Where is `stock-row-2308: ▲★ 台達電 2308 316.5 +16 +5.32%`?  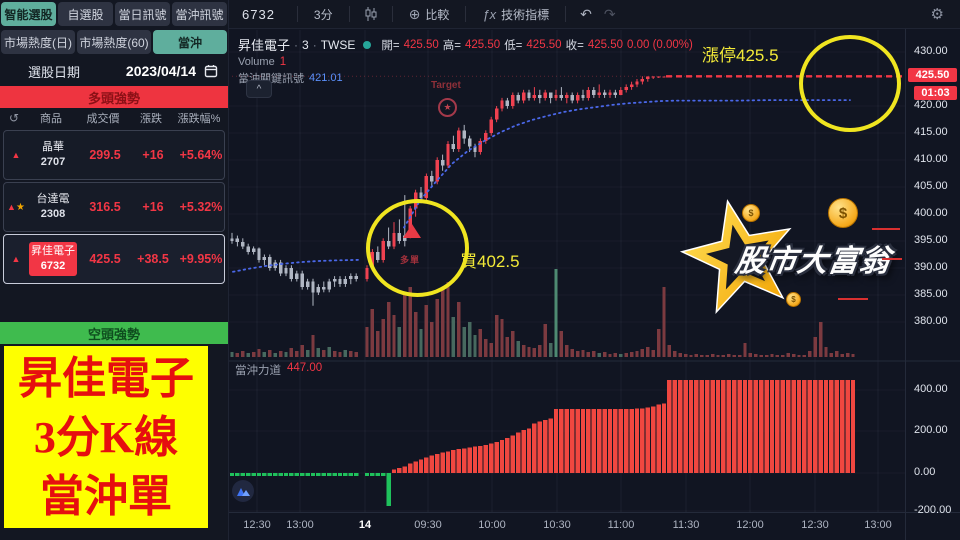 stock-row-2308: ▲★ 台達電 2308 316.5 +16 +5.32% is located at coordinates (114, 207).